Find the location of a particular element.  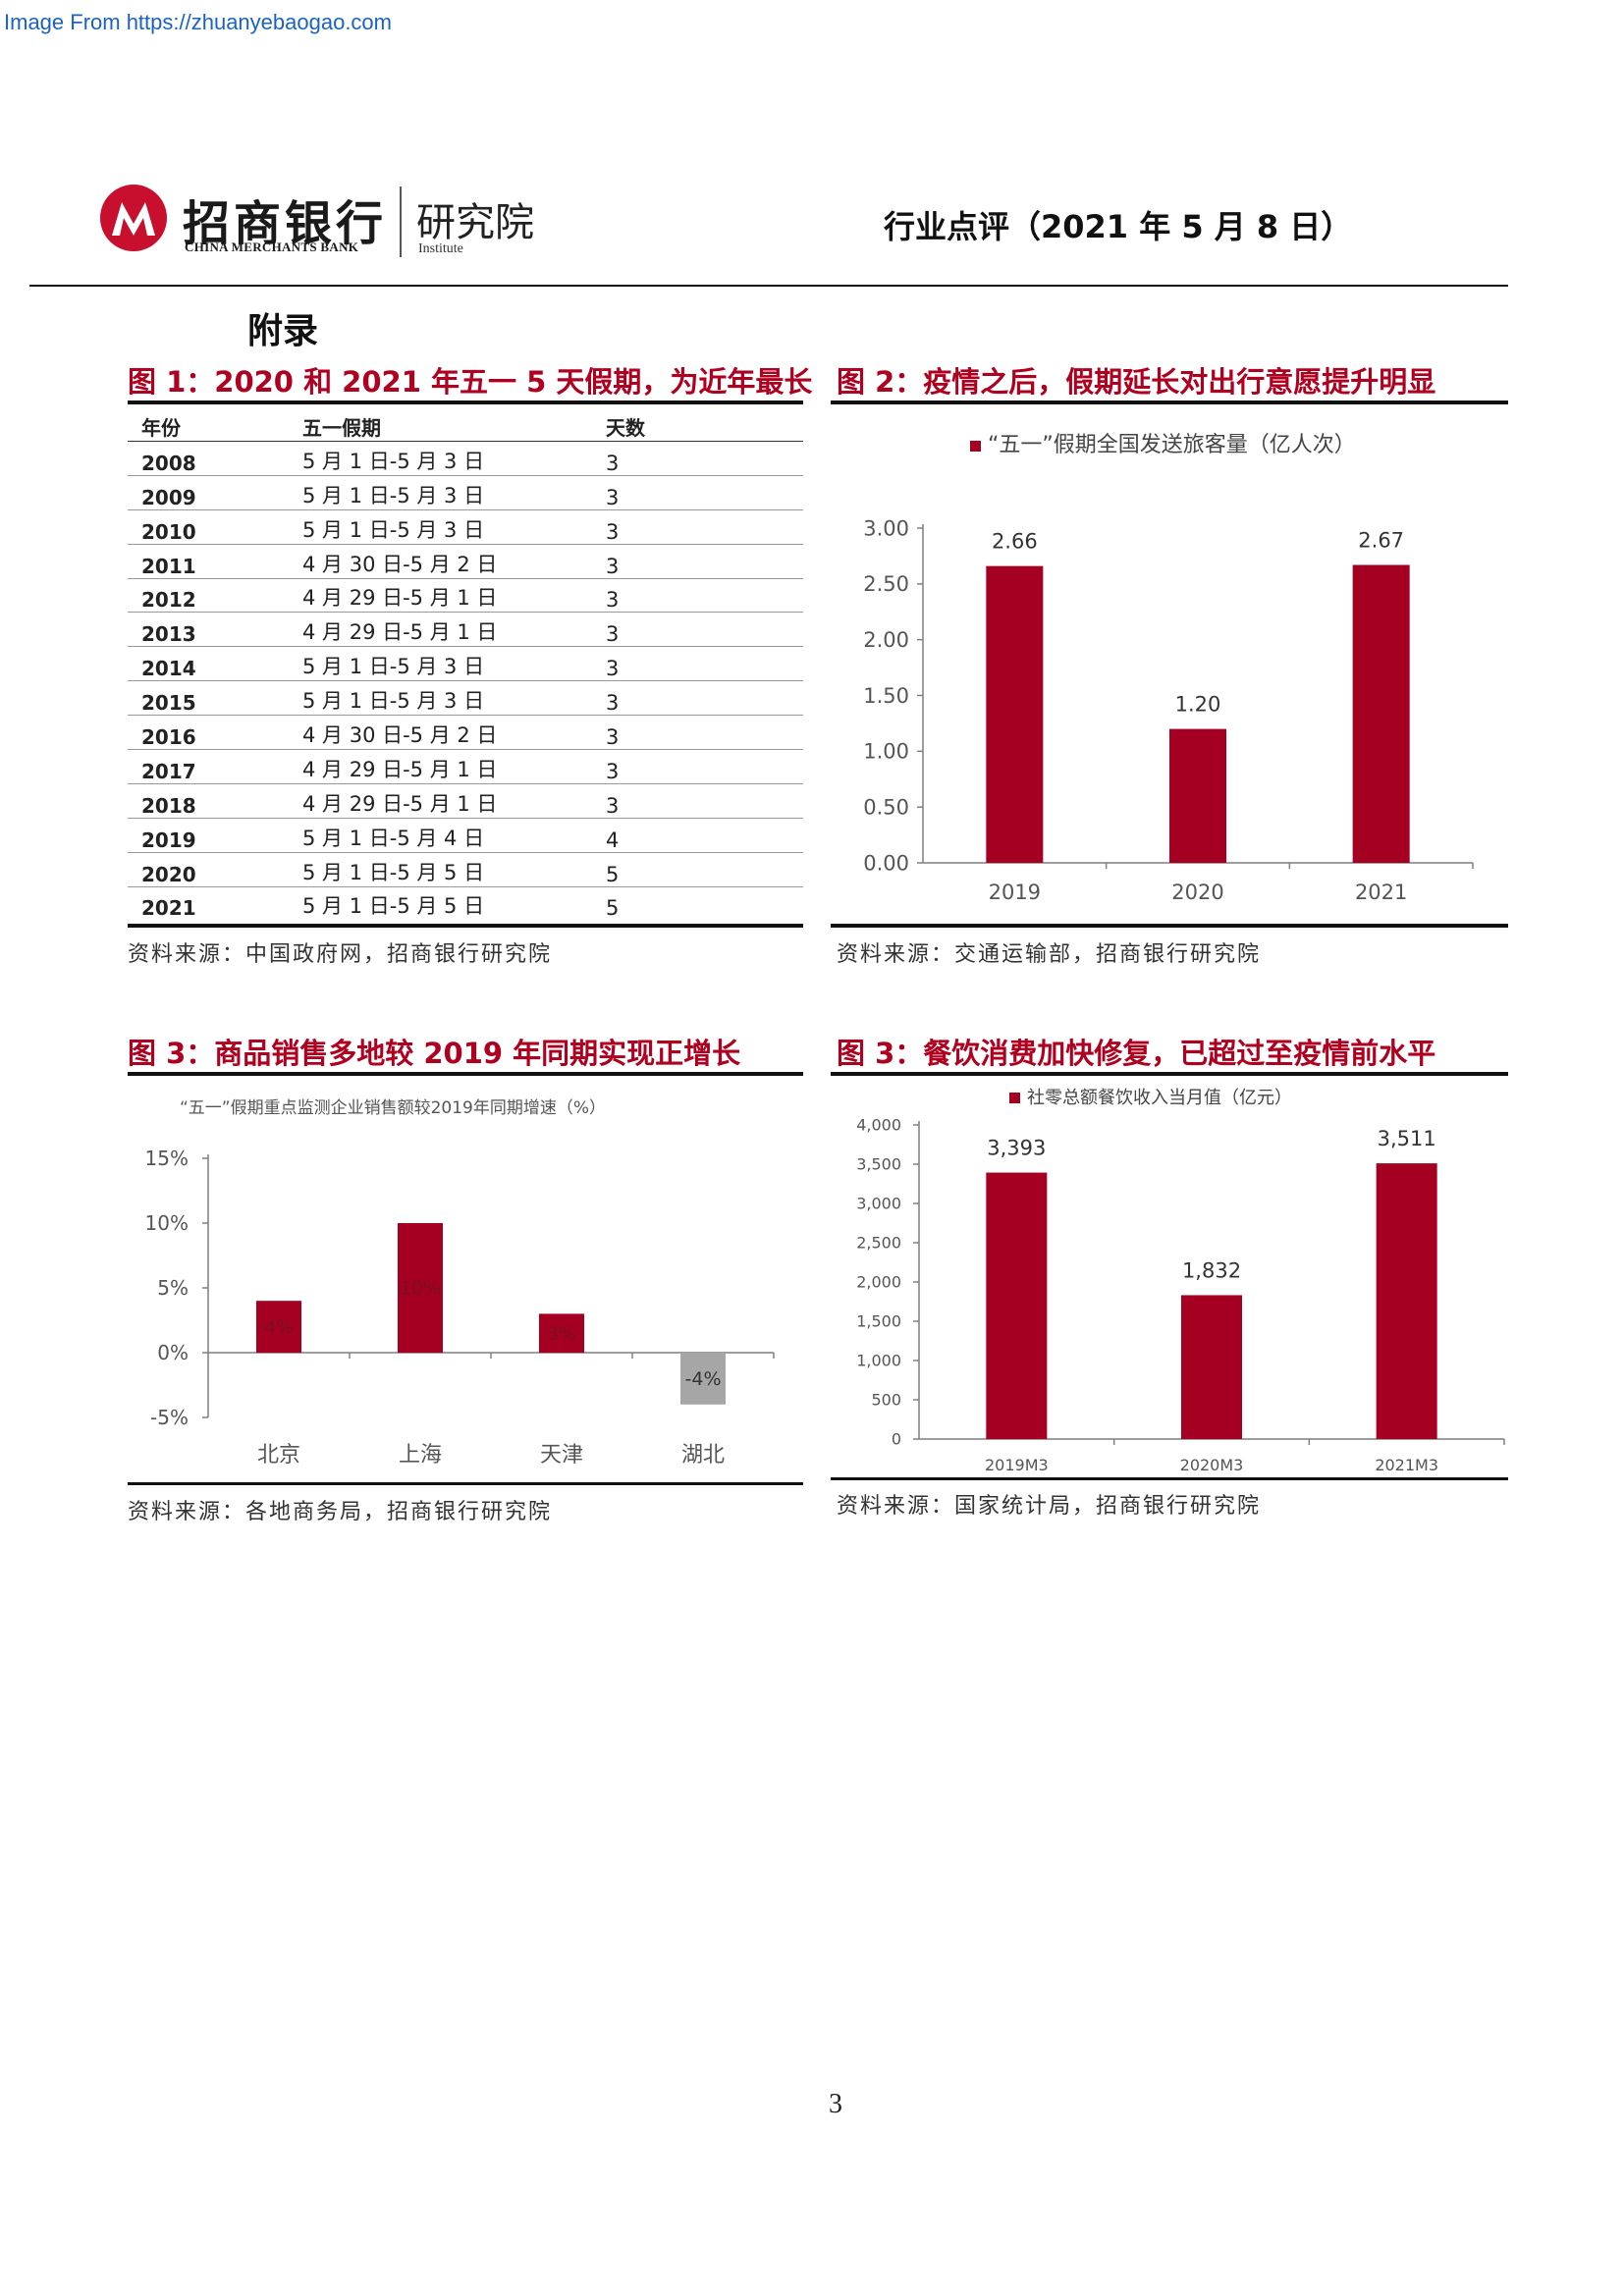

x-tick-label: 2021M3 is located at coordinates (1406, 1465).